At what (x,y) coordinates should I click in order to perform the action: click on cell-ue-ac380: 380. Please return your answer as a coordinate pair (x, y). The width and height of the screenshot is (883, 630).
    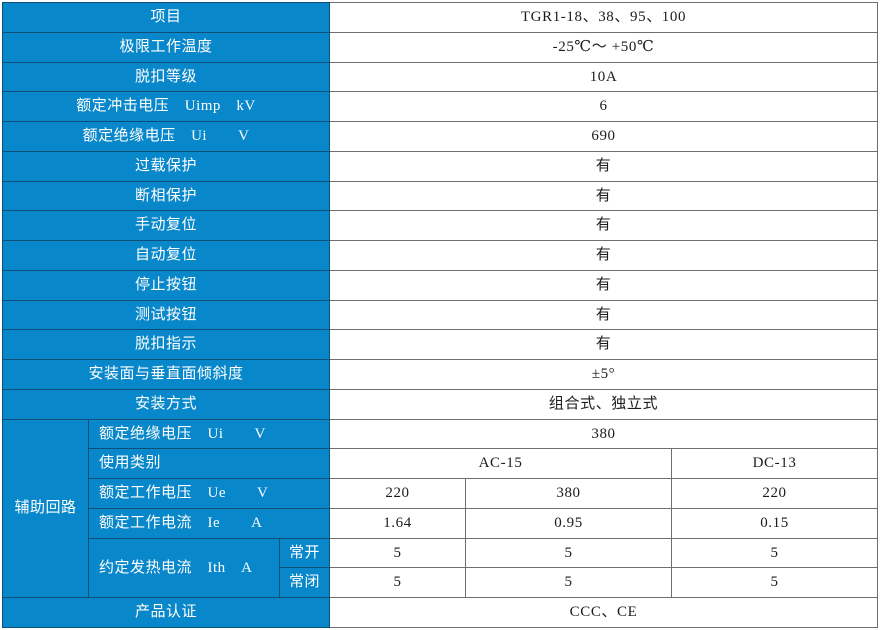
    Looking at the image, I should click on (569, 493).